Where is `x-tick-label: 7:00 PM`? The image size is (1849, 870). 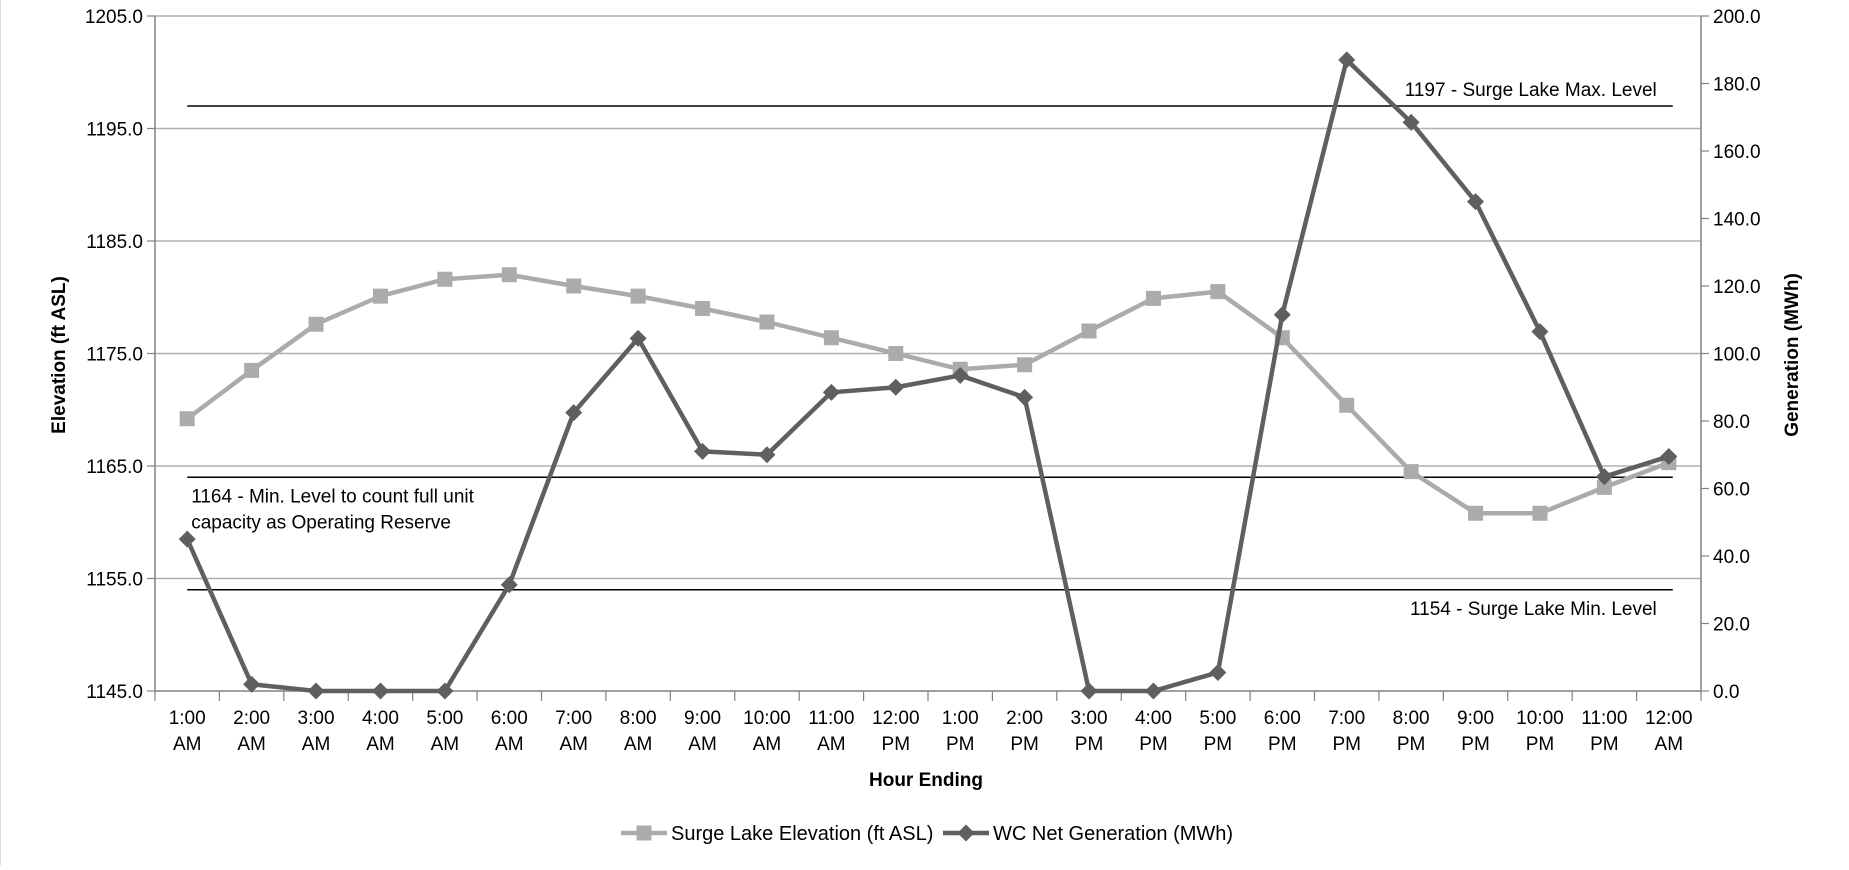 x-tick-label: 7:00 PM is located at coordinates (1346, 731).